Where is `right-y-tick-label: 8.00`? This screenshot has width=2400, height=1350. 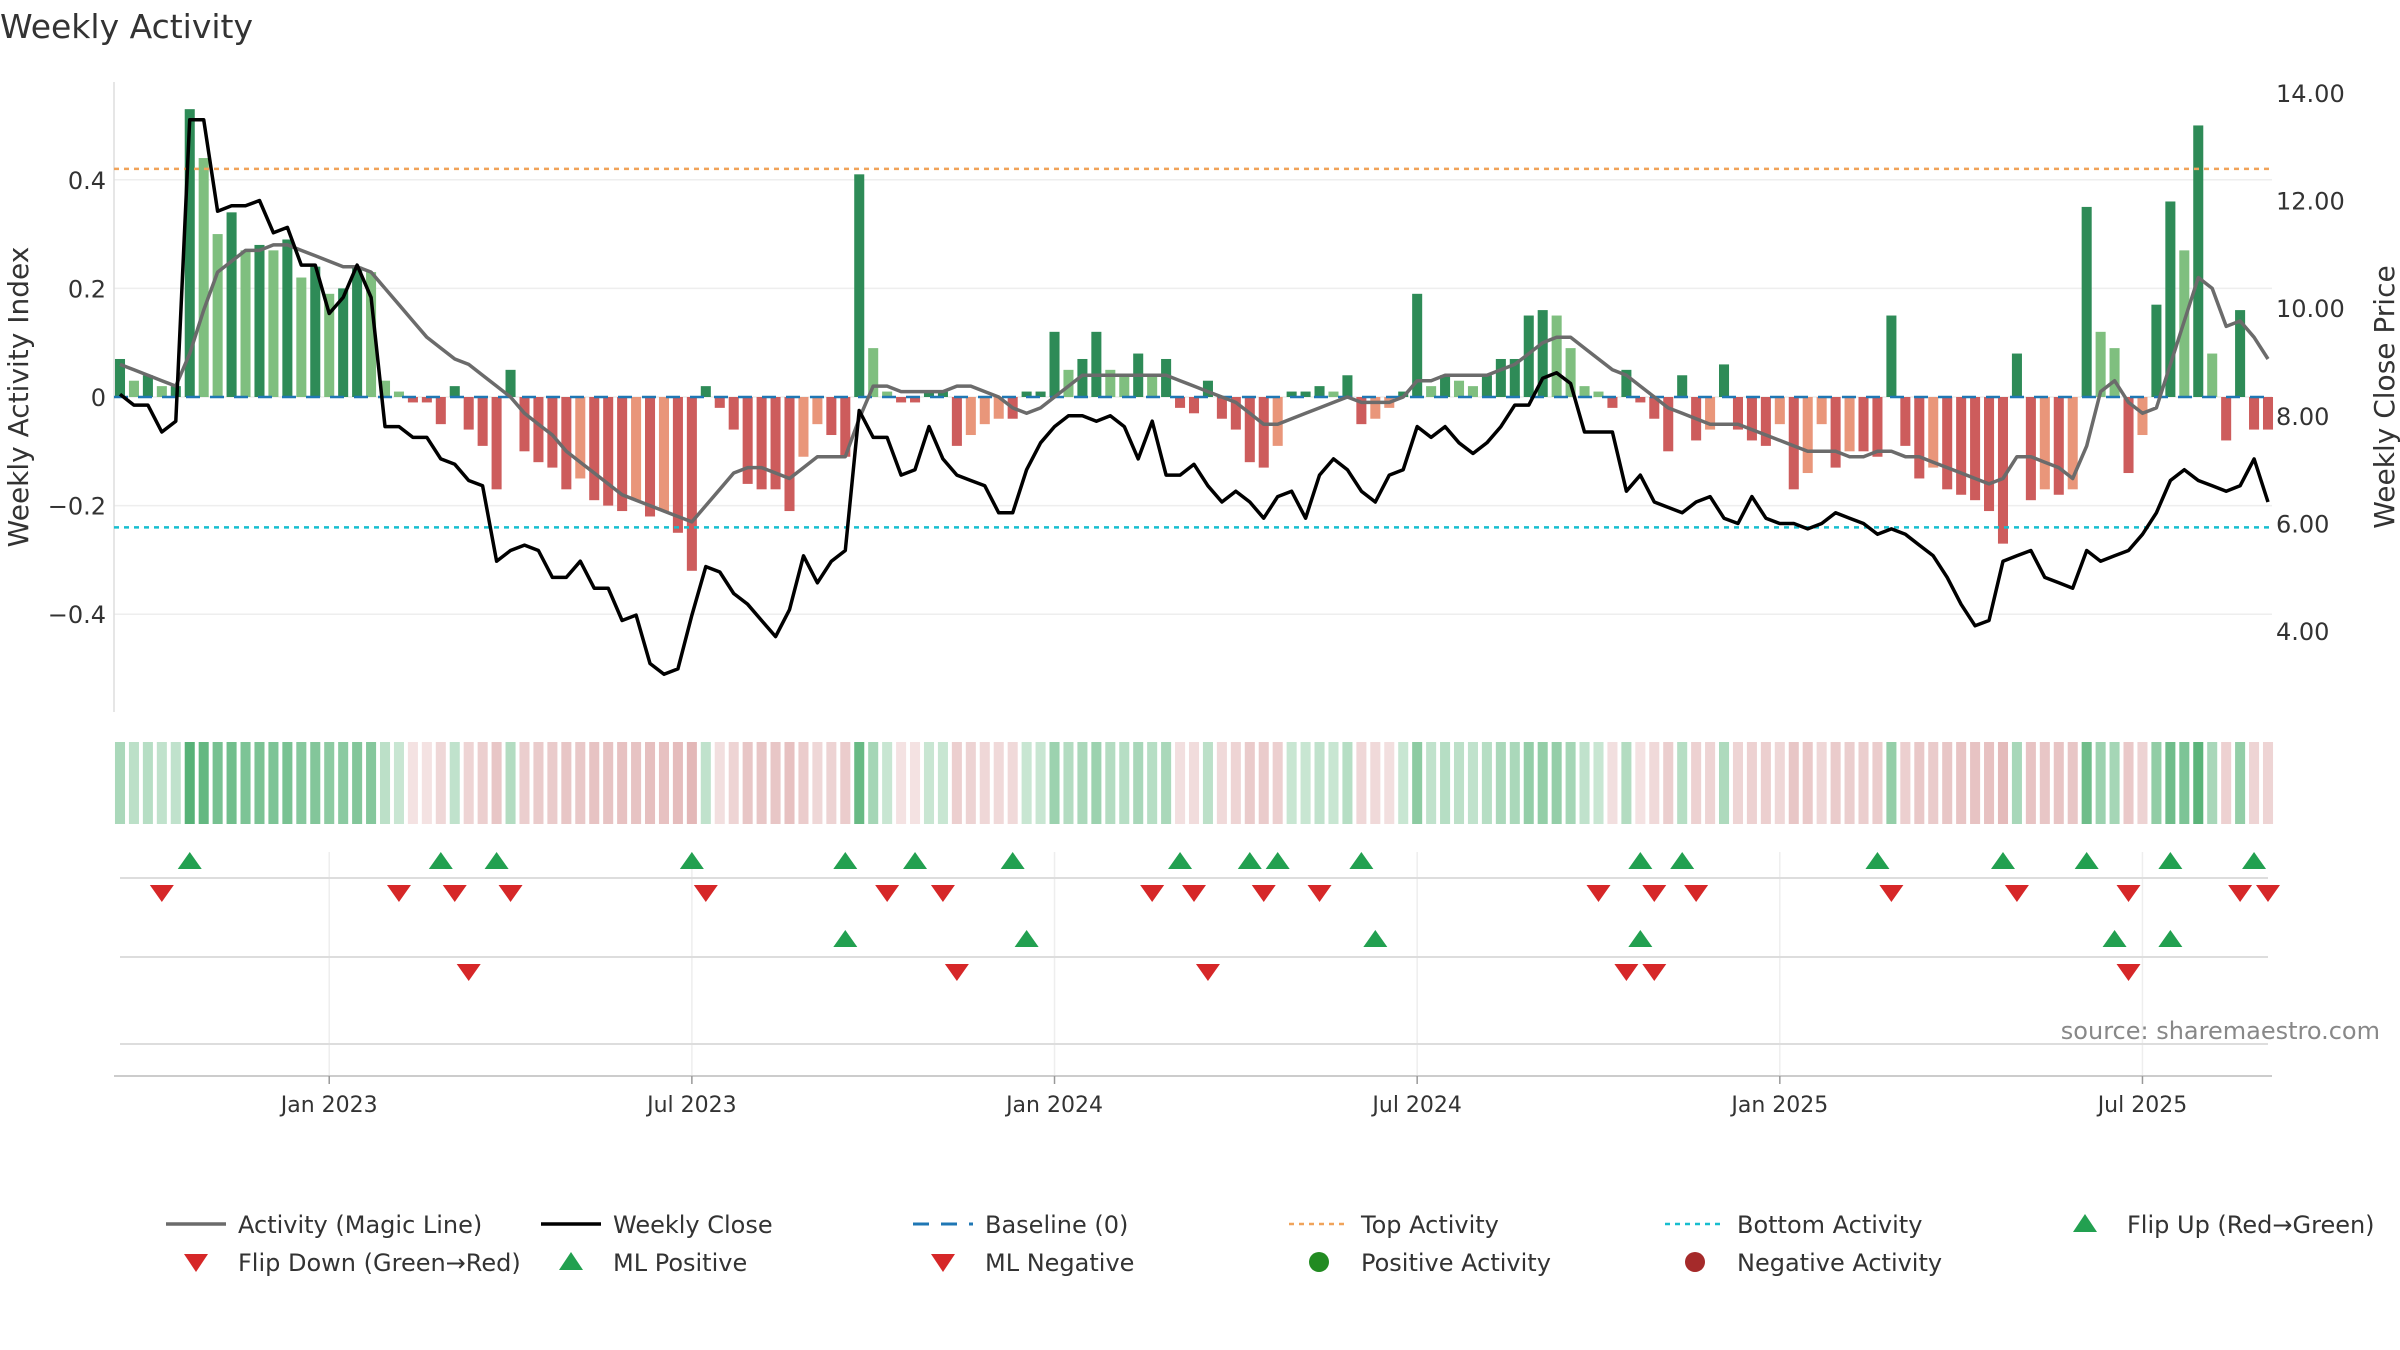
right-y-tick-label: 8.00 is located at coordinates (2302, 417).